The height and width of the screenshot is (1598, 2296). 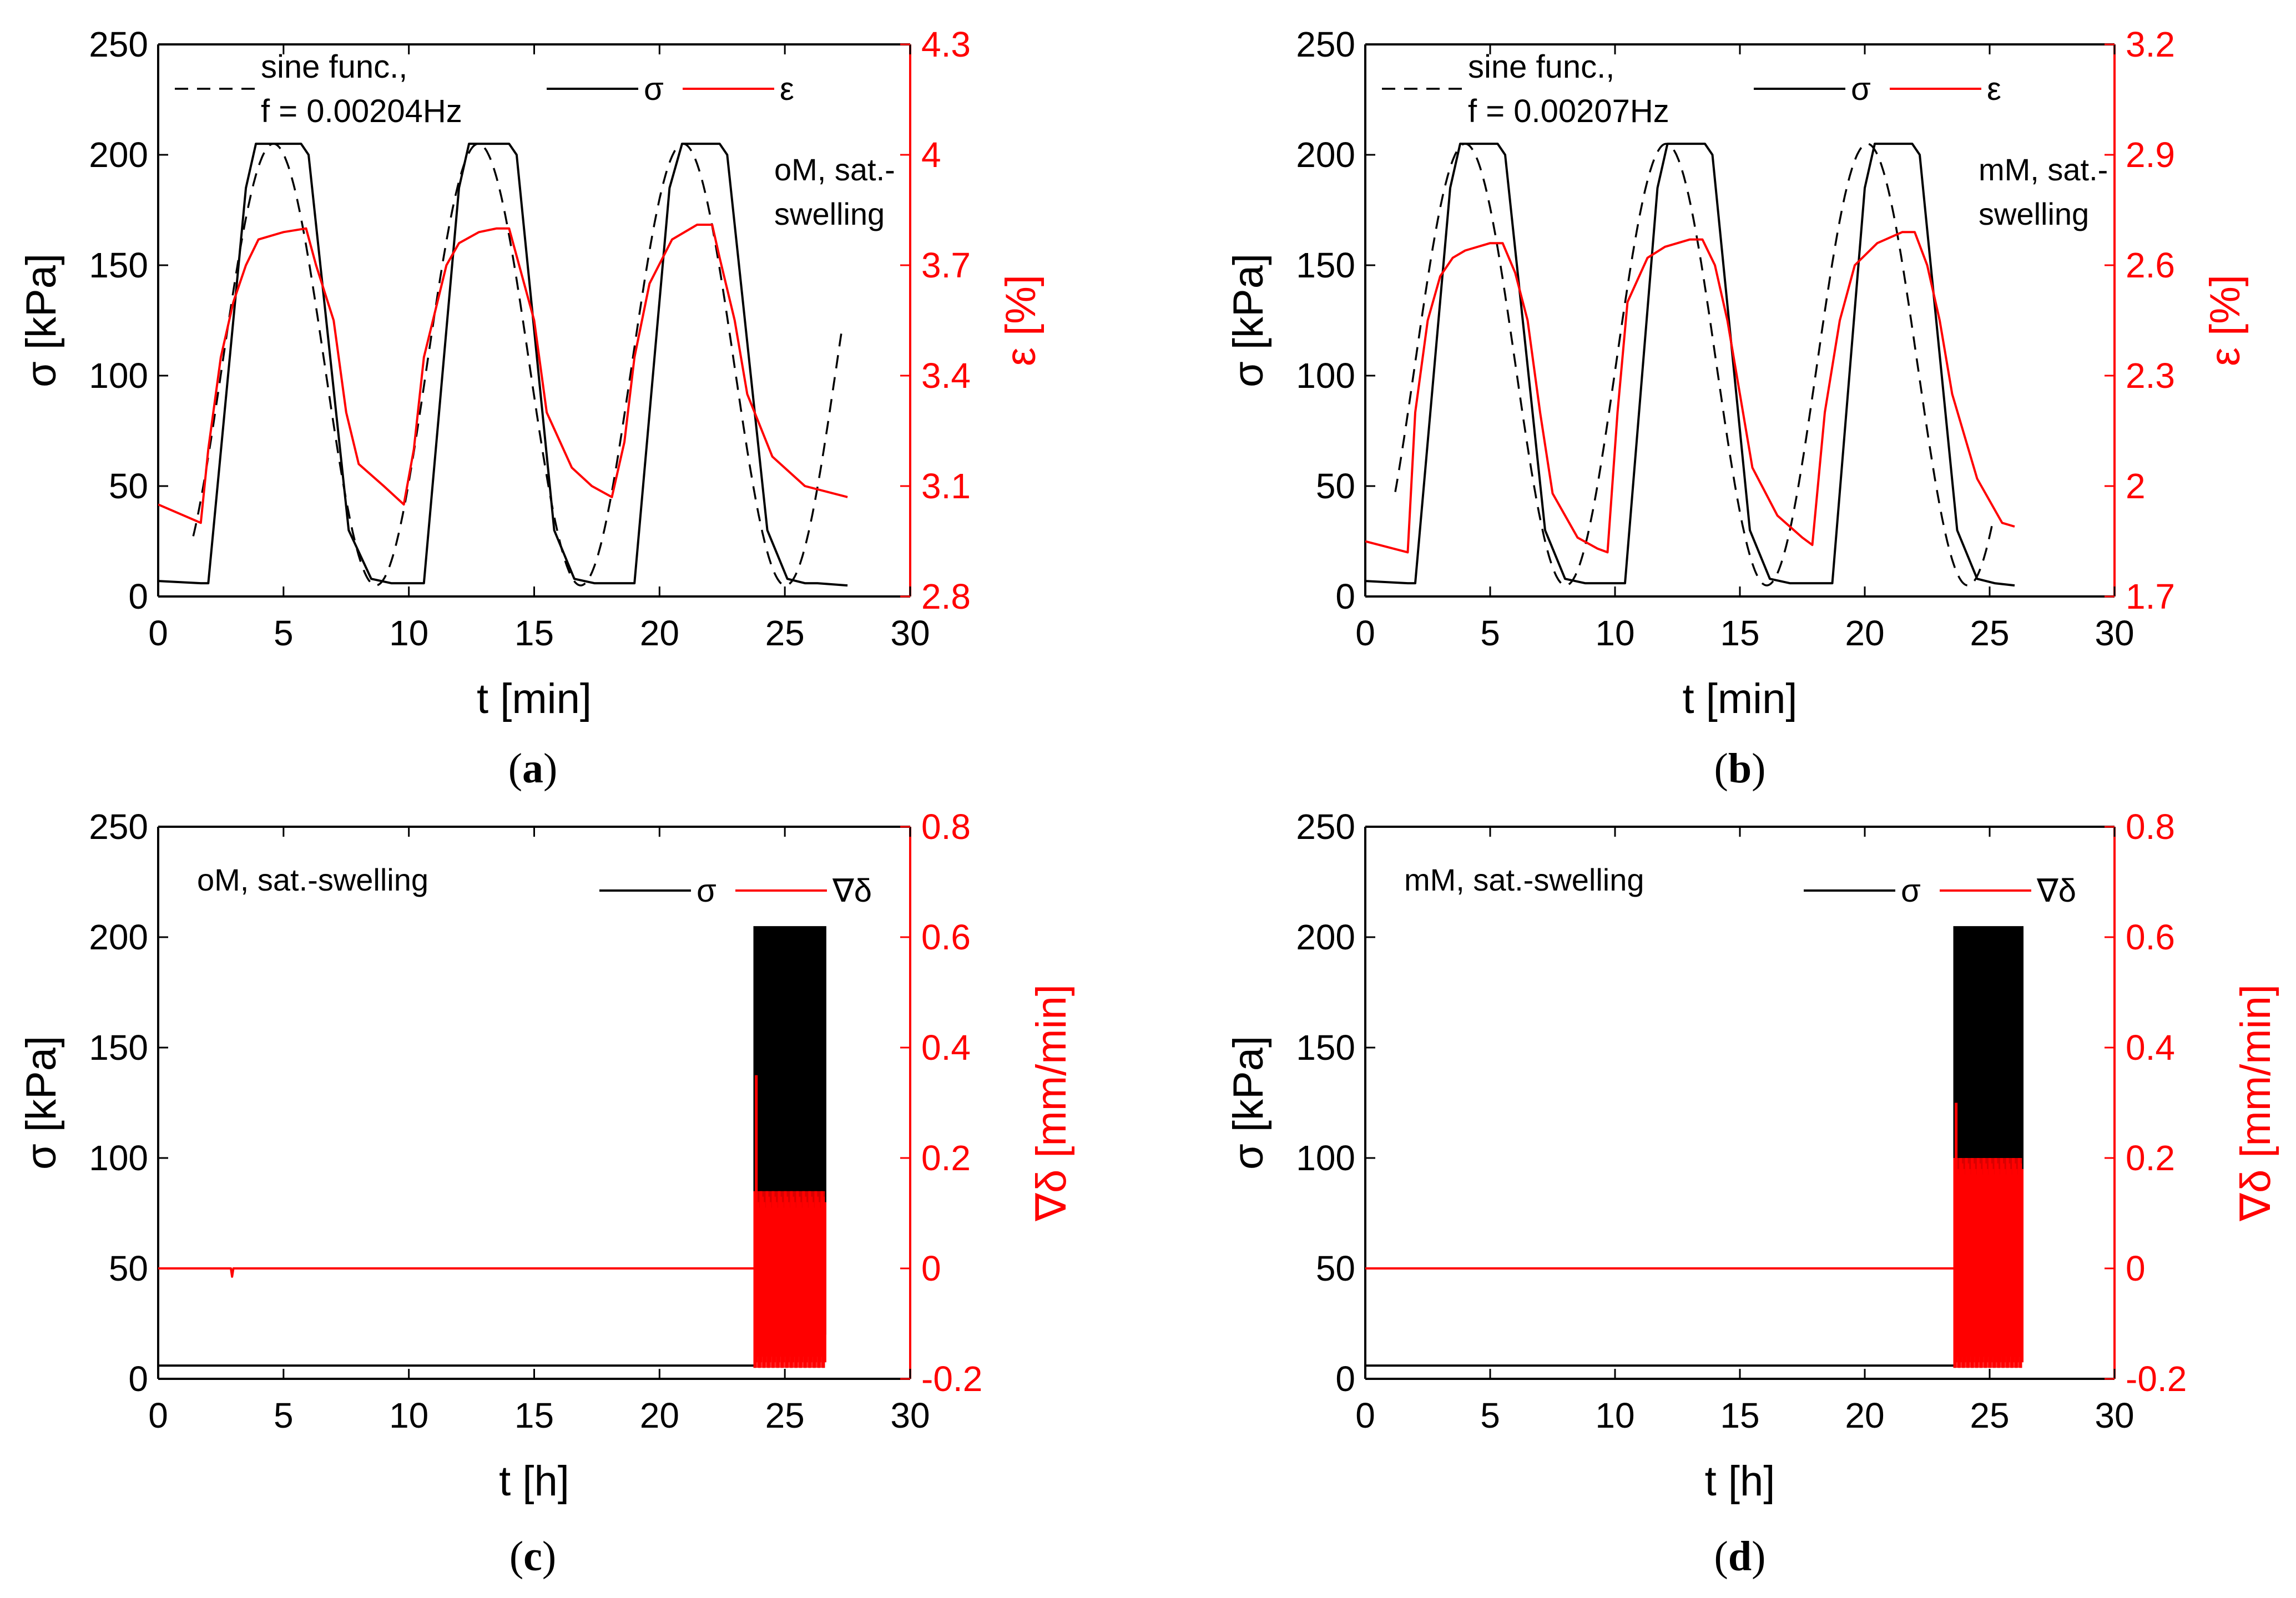 What do you see at coordinates (534, 698) in the screenshot?
I see `x-axis-label: t [min]` at bounding box center [534, 698].